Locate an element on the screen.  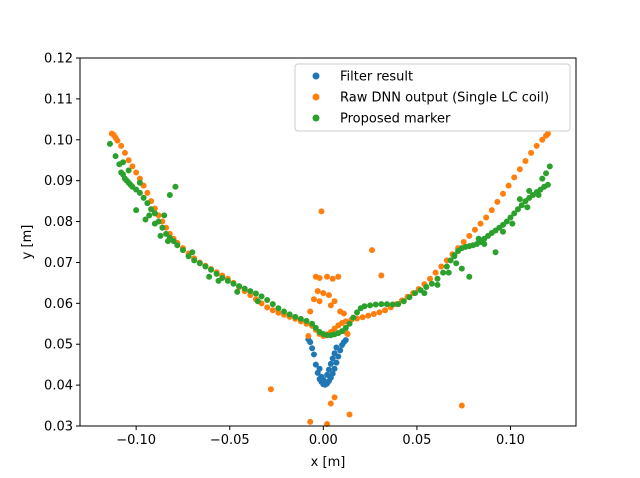
legend-entry-raw-dnn-output: Raw DNN output (Single LC coil) is located at coordinates (430, 98).